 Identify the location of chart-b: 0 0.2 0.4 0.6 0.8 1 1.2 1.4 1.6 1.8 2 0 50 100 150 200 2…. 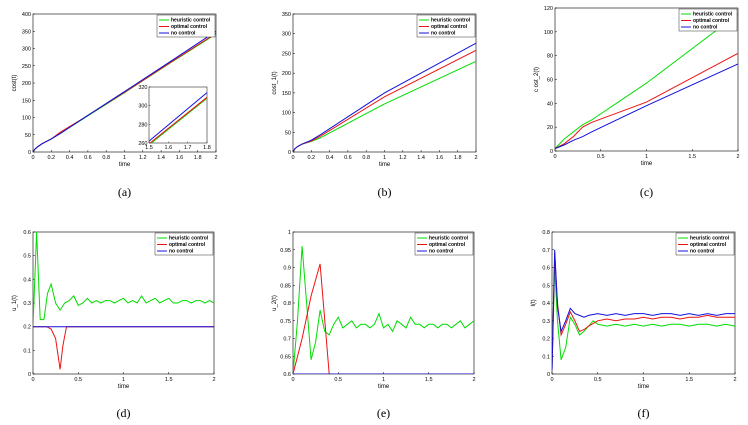
(375, 105).